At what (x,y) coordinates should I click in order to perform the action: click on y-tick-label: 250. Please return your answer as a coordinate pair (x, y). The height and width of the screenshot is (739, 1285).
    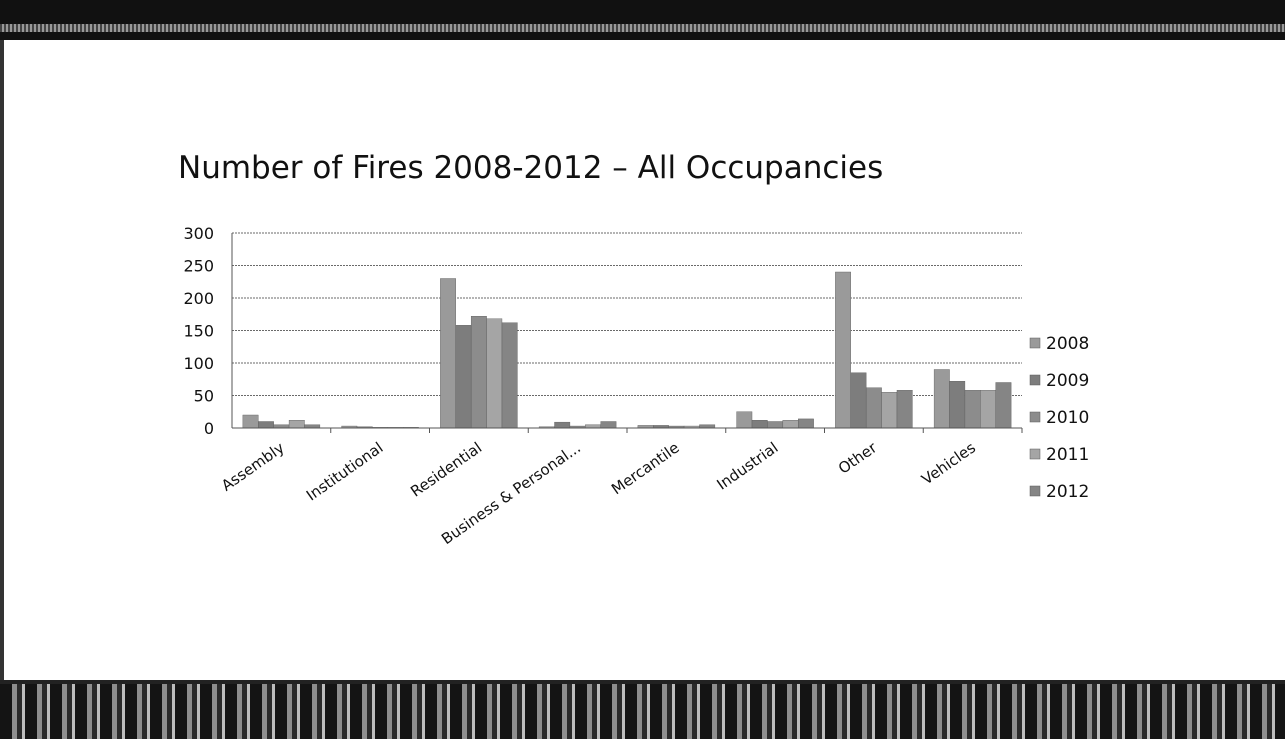
    Looking at the image, I should click on (198, 266).